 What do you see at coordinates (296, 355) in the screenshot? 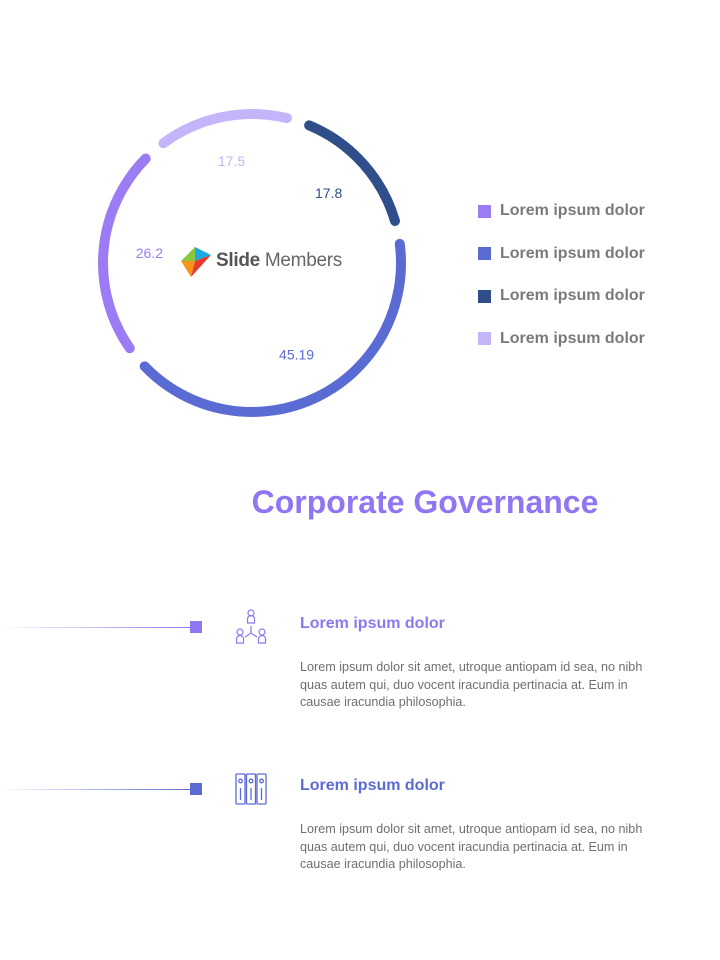
I see `data-label: 45.19` at bounding box center [296, 355].